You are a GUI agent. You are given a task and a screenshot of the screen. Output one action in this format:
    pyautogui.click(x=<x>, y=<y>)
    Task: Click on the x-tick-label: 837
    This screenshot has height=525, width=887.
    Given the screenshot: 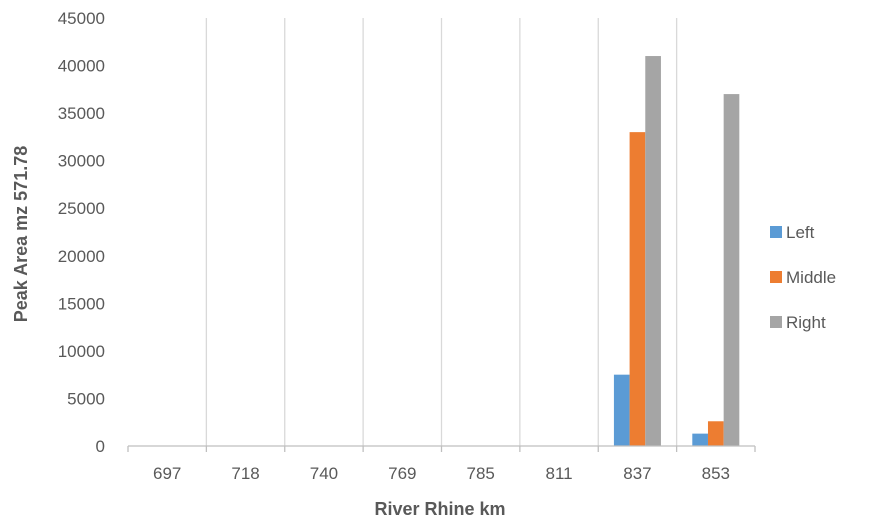 What is the action you would take?
    pyautogui.click(x=637, y=473)
    